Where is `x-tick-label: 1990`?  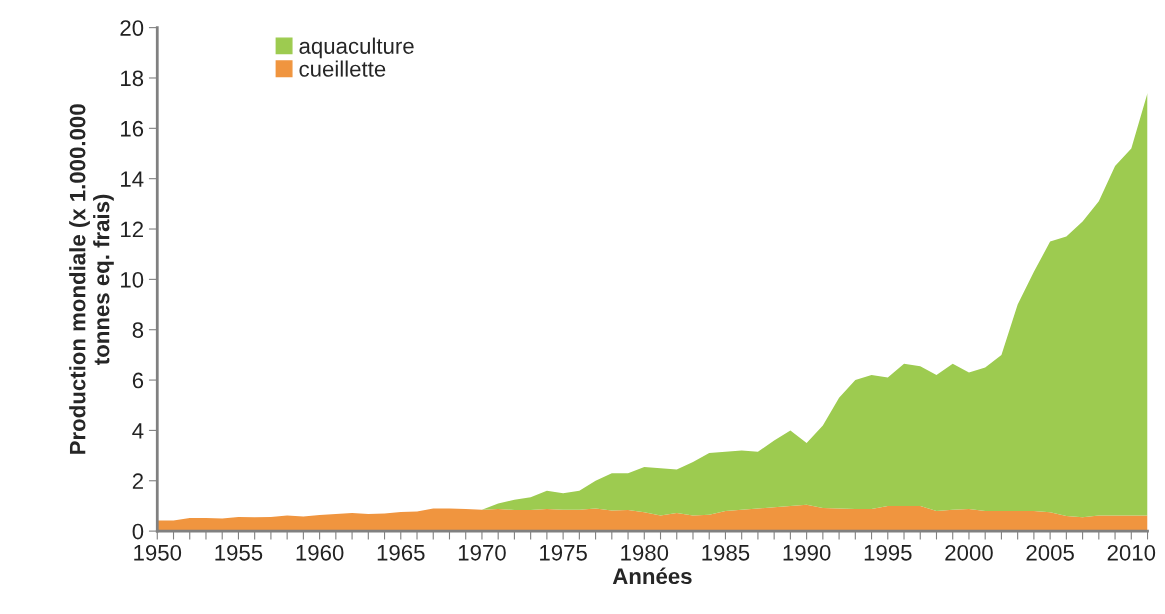
x-tick-label: 1990 is located at coordinates (807, 552).